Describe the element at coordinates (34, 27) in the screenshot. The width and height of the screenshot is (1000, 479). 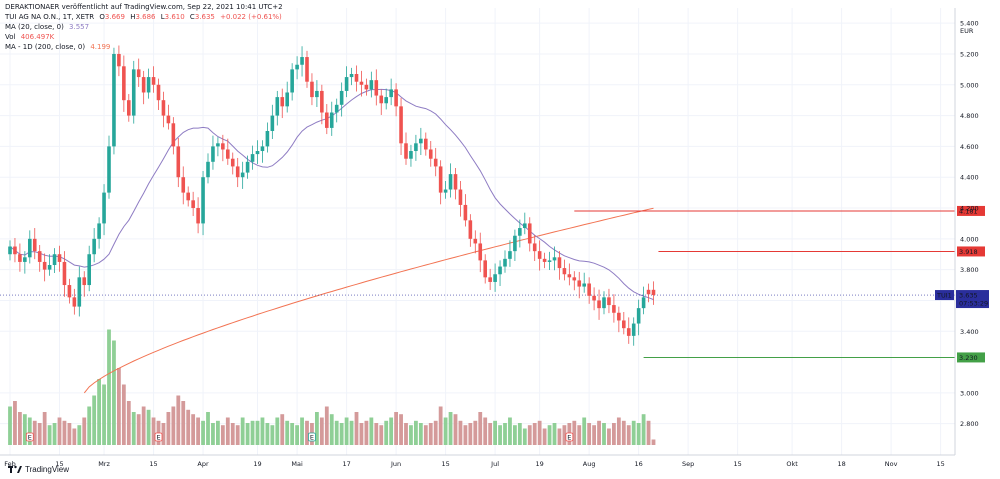
I see `ma20-legend-label: MA (20, close, 0)` at that location.